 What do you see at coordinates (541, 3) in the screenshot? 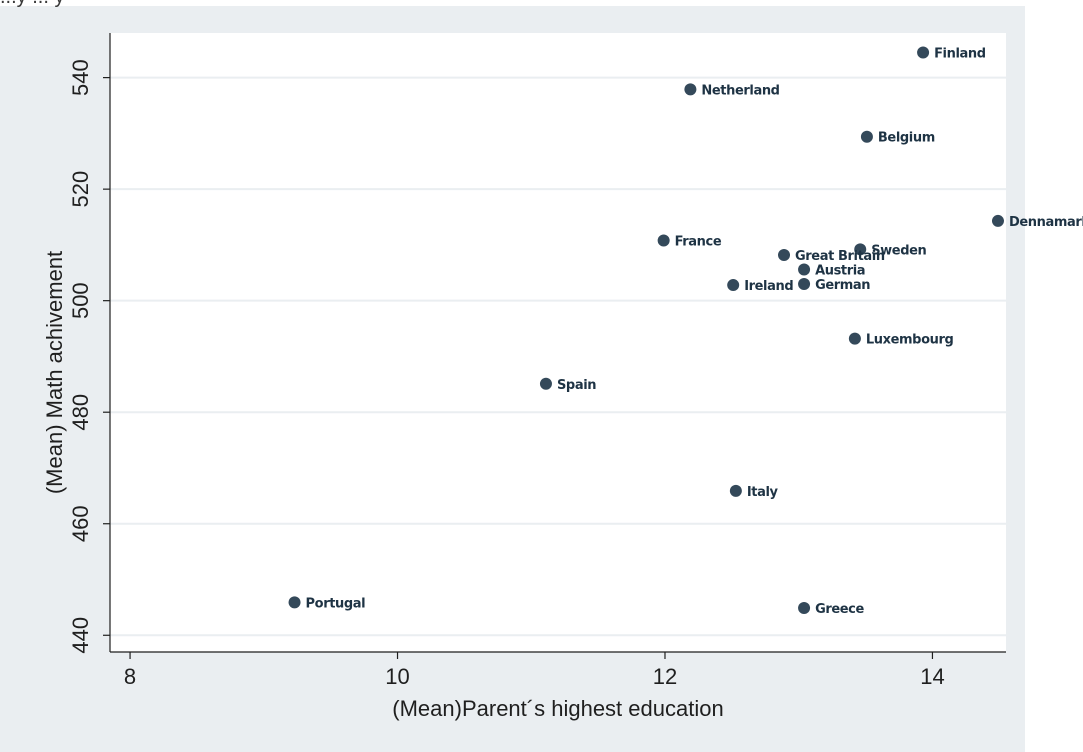
I see `top-white-strip` at bounding box center [541, 3].